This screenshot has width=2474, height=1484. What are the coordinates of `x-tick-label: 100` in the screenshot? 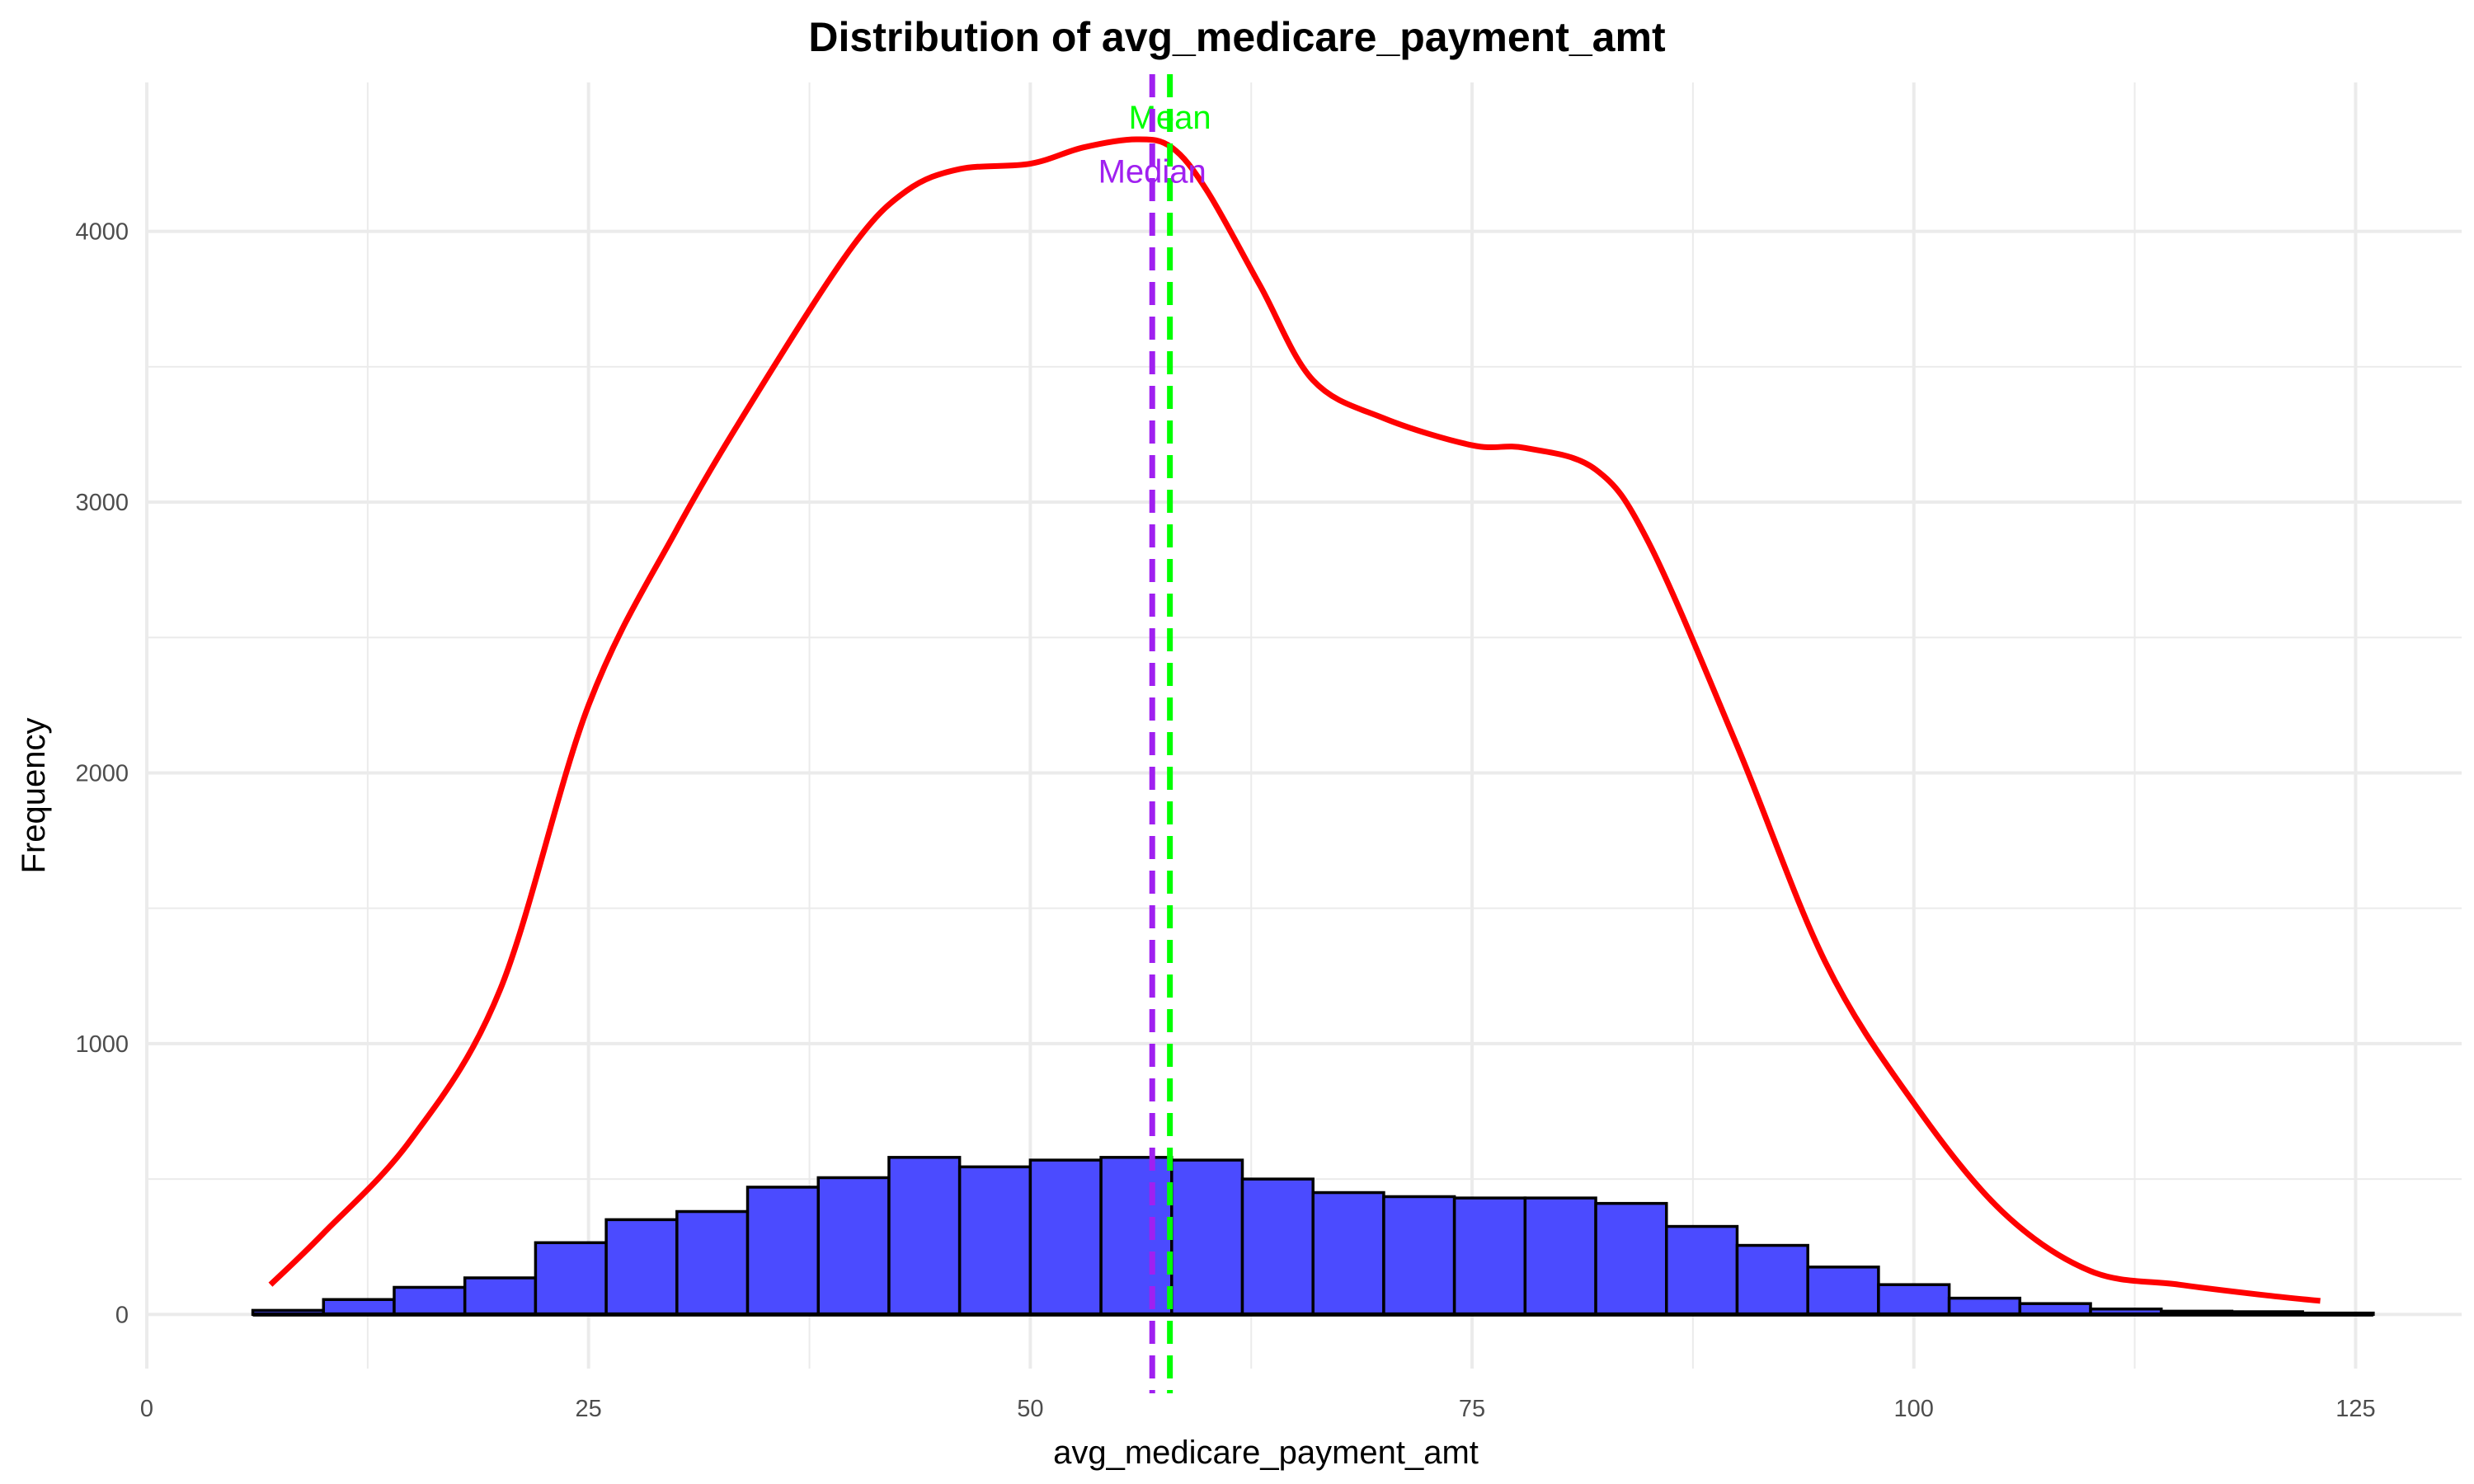 It's located at (1914, 1409).